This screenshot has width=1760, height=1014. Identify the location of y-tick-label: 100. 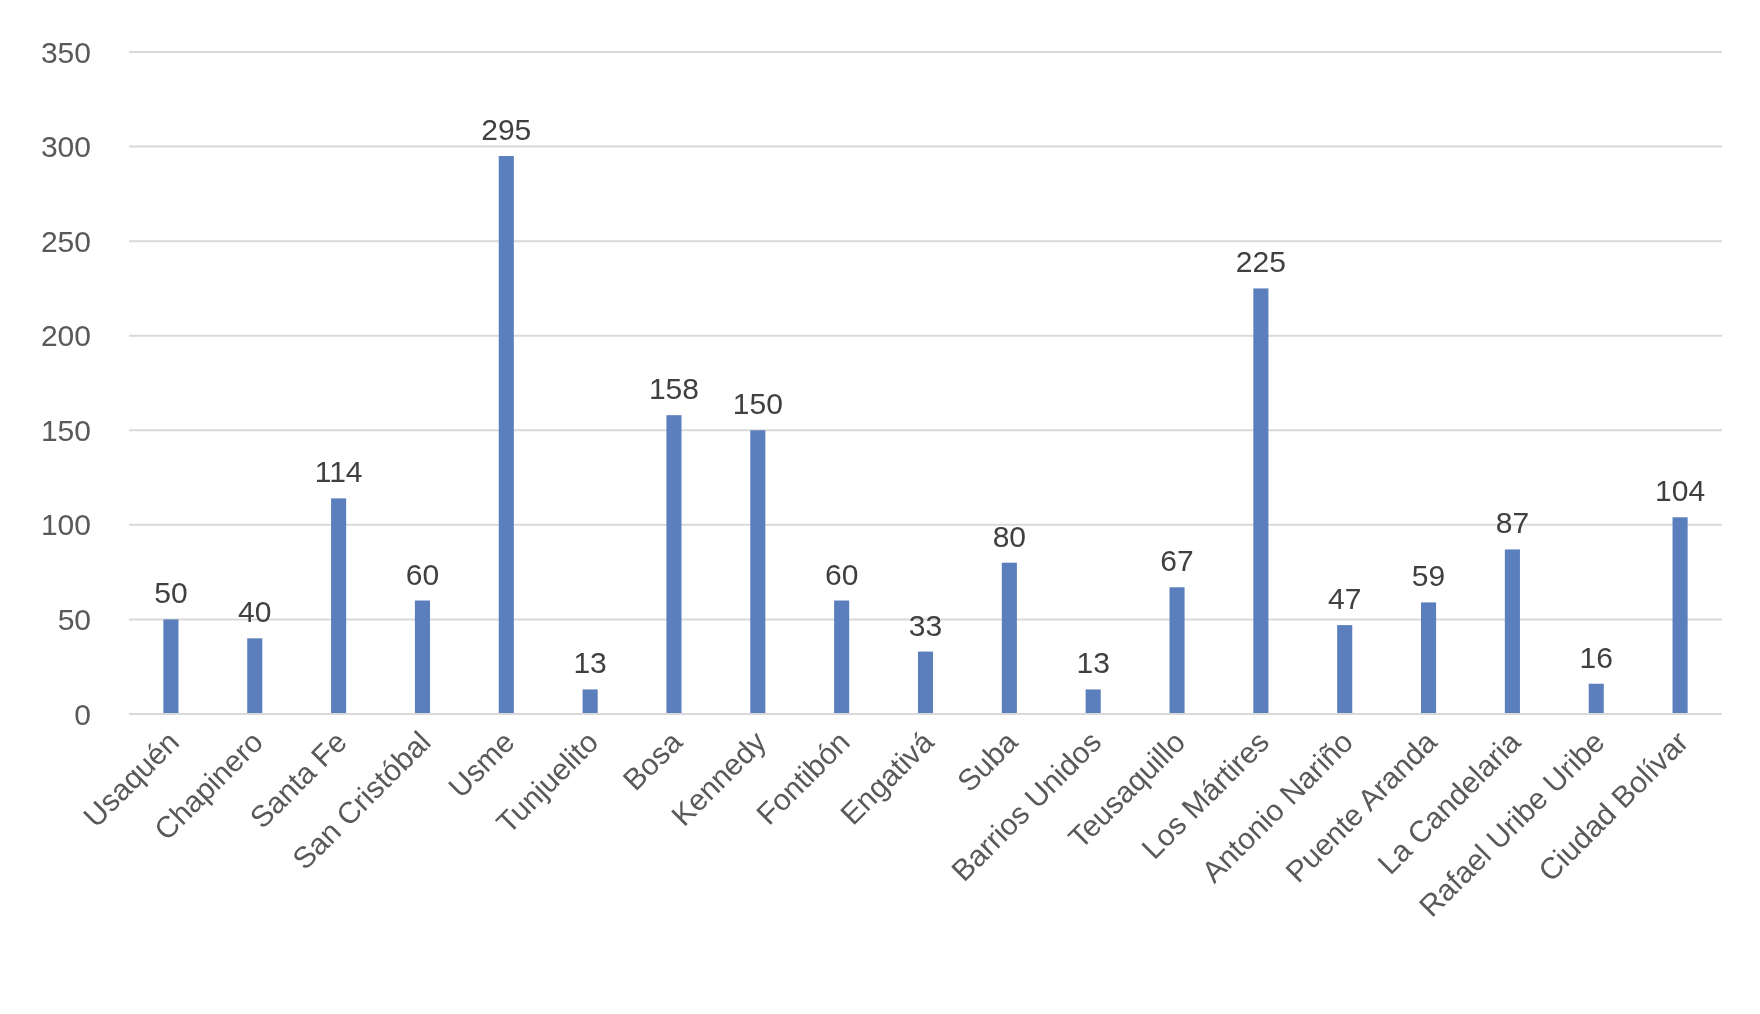
(65, 525).